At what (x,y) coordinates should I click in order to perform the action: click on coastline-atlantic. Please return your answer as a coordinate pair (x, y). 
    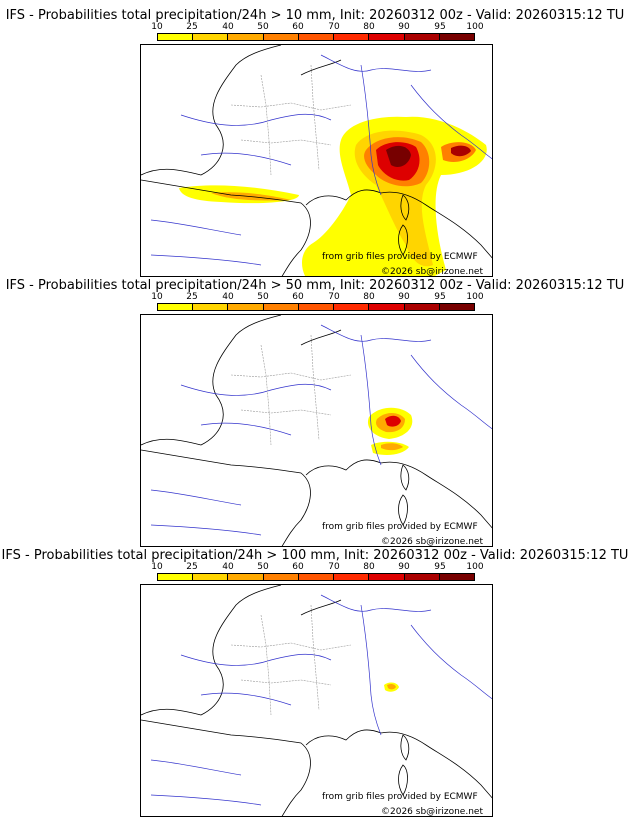
    Looking at the image, I should click on (211, 380).